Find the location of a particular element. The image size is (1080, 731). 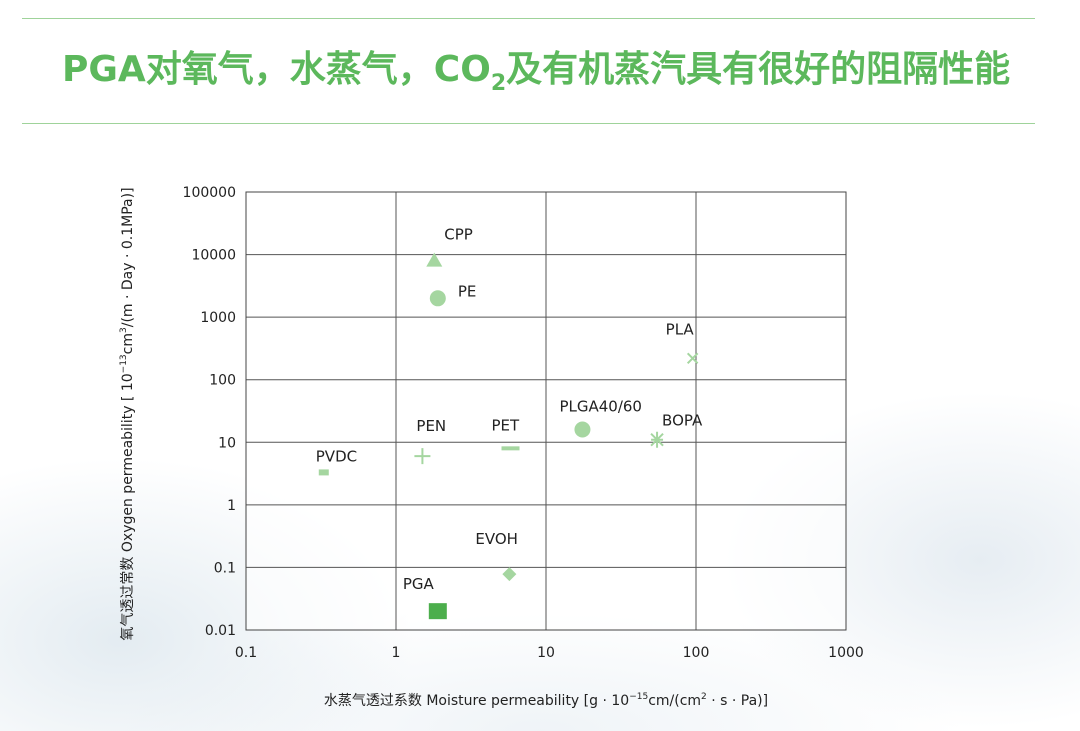

point-pe-label: PE is located at coordinates (467, 291).